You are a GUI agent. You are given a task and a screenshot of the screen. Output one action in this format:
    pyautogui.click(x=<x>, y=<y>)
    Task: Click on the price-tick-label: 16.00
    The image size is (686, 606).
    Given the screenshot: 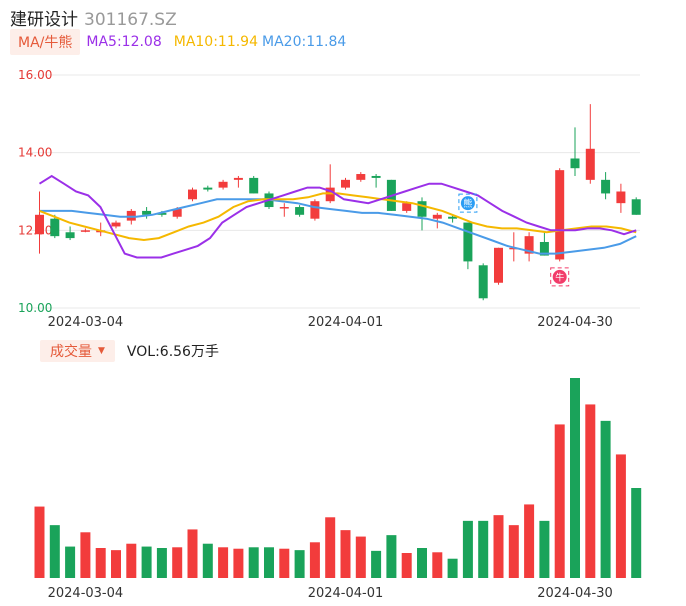 What is the action you would take?
    pyautogui.click(x=35, y=75)
    